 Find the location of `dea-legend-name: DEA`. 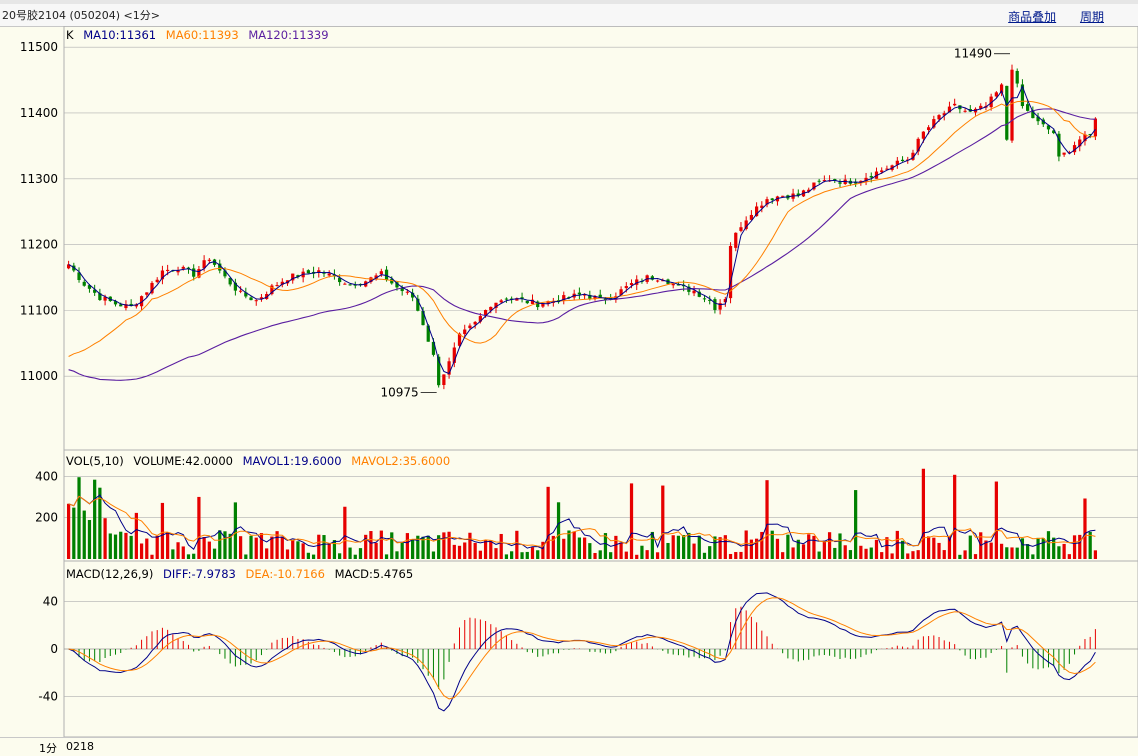

dea-legend-name: DEA is located at coordinates (258, 574).